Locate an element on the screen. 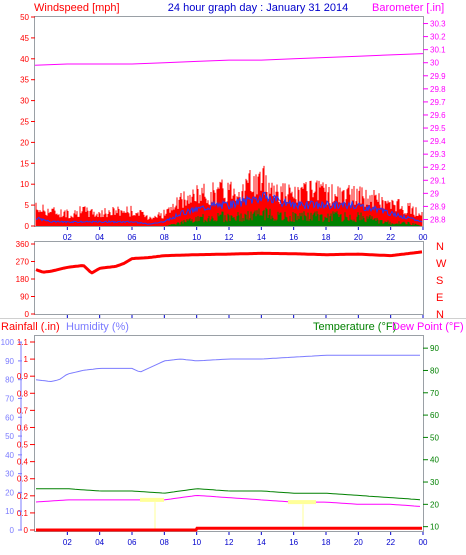 This screenshot has width=466, height=555. dew-point-series is located at coordinates (228, 500).